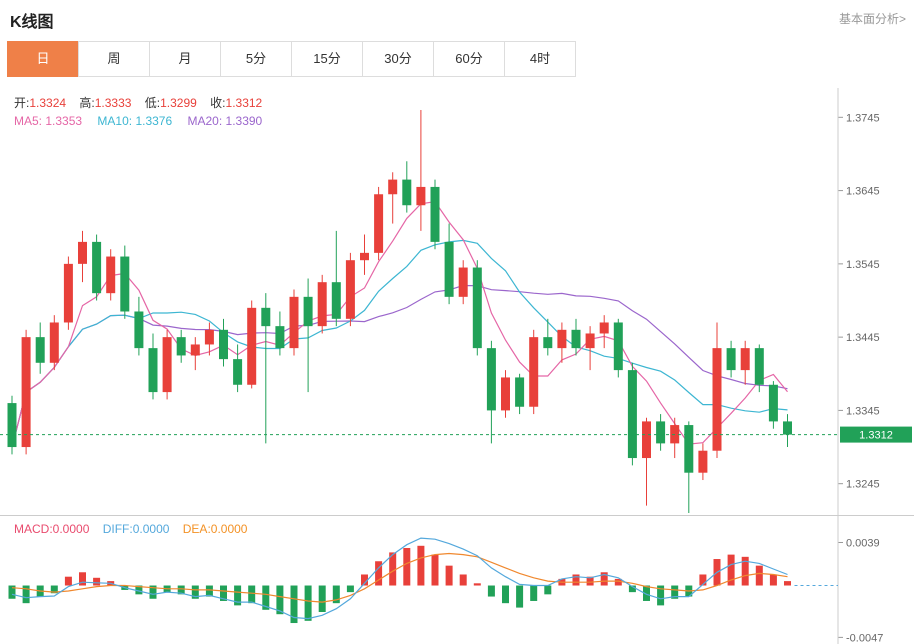  I want to click on svg-text: -0.0047, so click(864, 638).